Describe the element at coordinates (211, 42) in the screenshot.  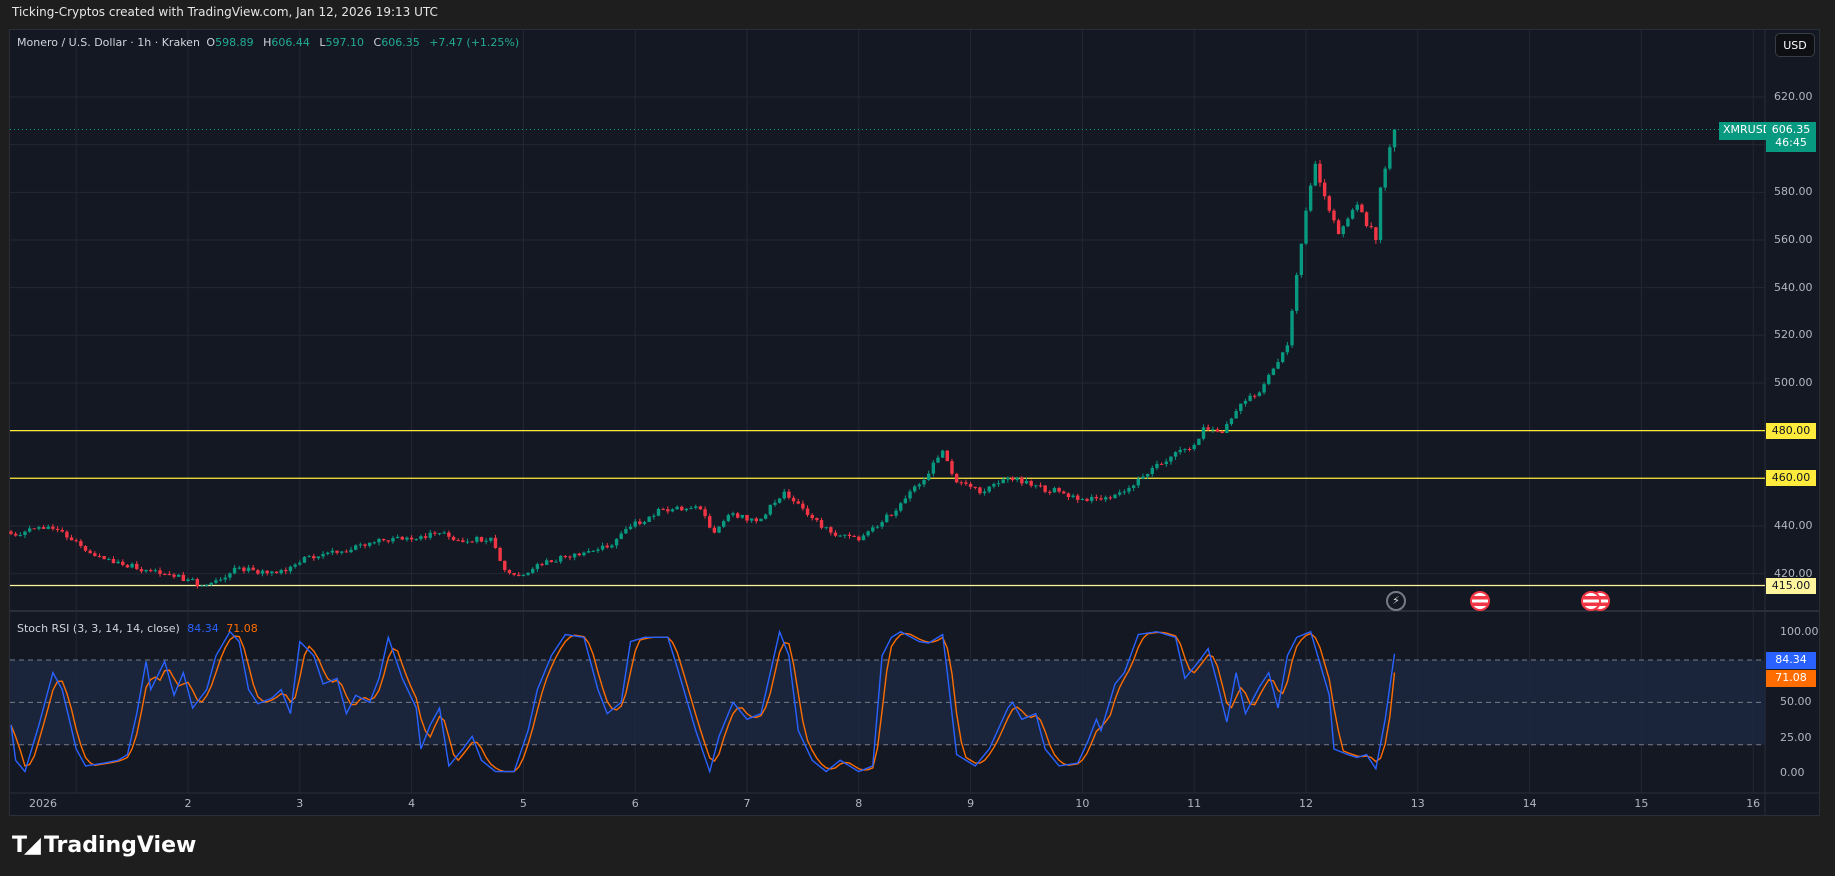
I see `open-label: O` at that location.